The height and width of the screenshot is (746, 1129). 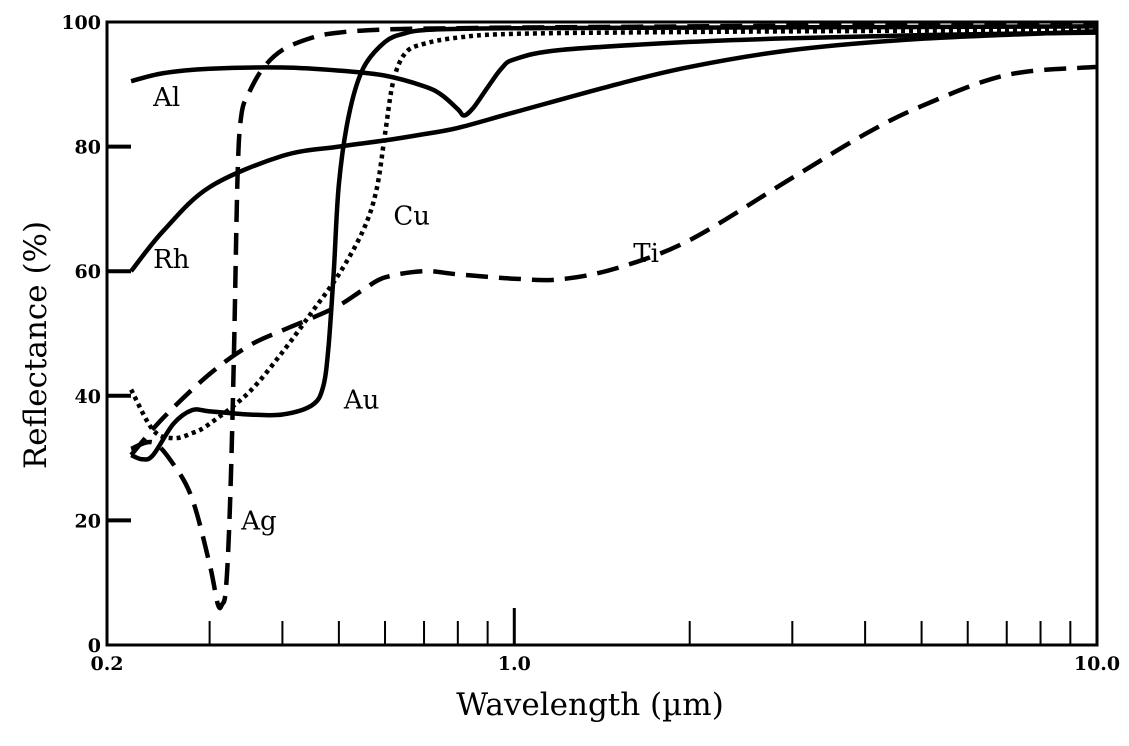 What do you see at coordinates (81, 23) in the screenshot?
I see `y-tick-label-100: 100` at bounding box center [81, 23].